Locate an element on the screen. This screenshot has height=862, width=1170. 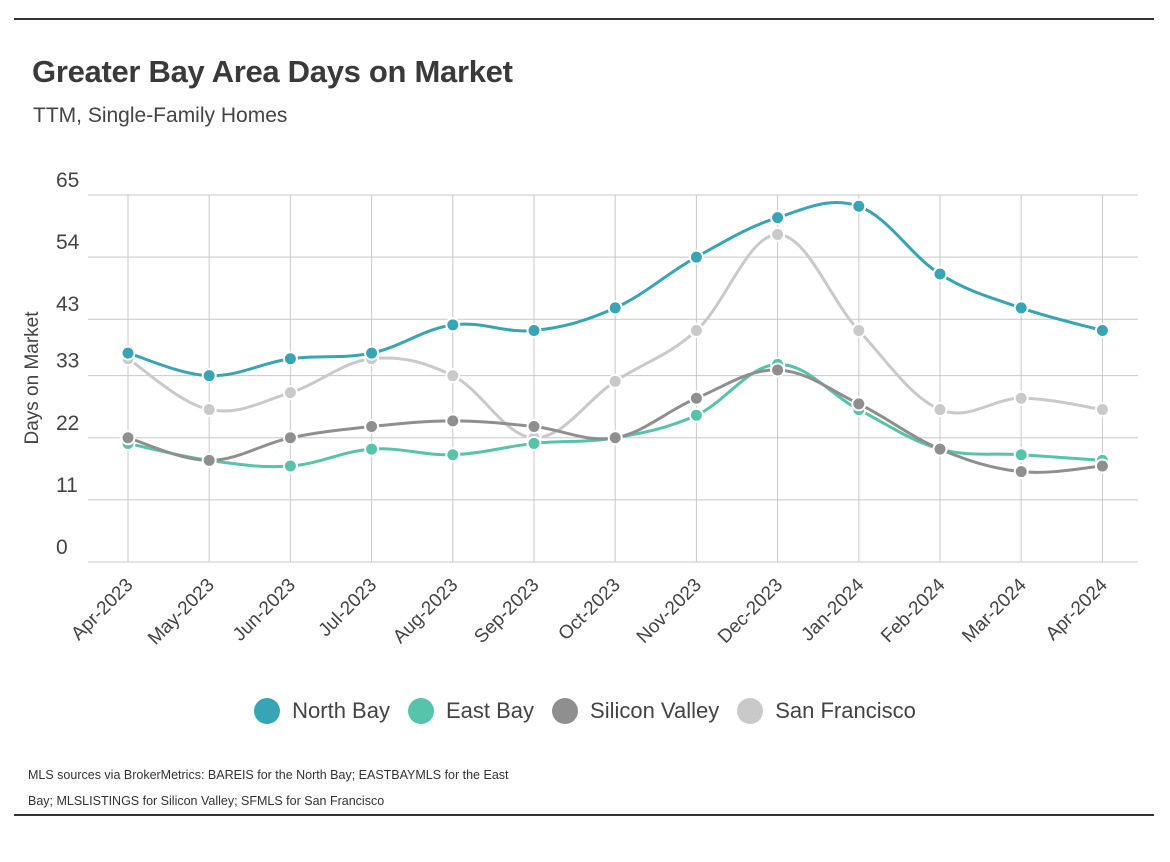
x-tick-label: May-2023 is located at coordinates (181, 612).